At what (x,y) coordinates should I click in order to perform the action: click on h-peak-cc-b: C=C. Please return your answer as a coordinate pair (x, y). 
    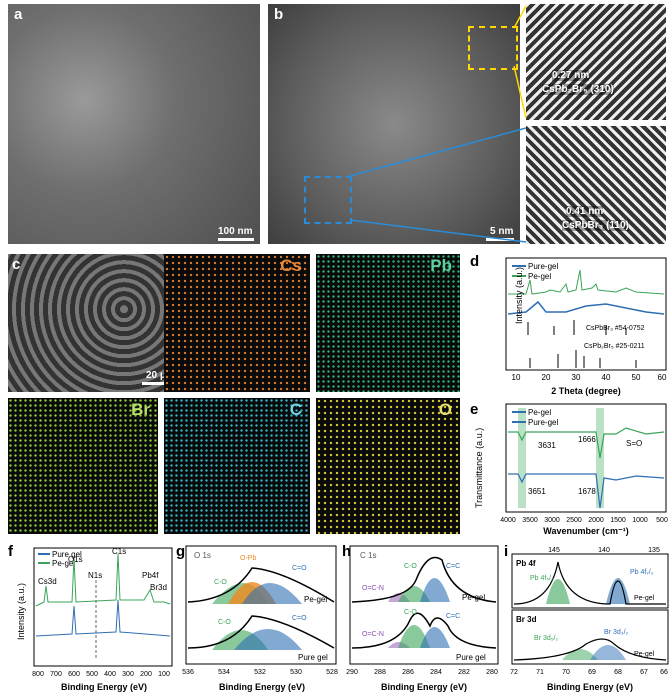
    Looking at the image, I should click on (453, 616).